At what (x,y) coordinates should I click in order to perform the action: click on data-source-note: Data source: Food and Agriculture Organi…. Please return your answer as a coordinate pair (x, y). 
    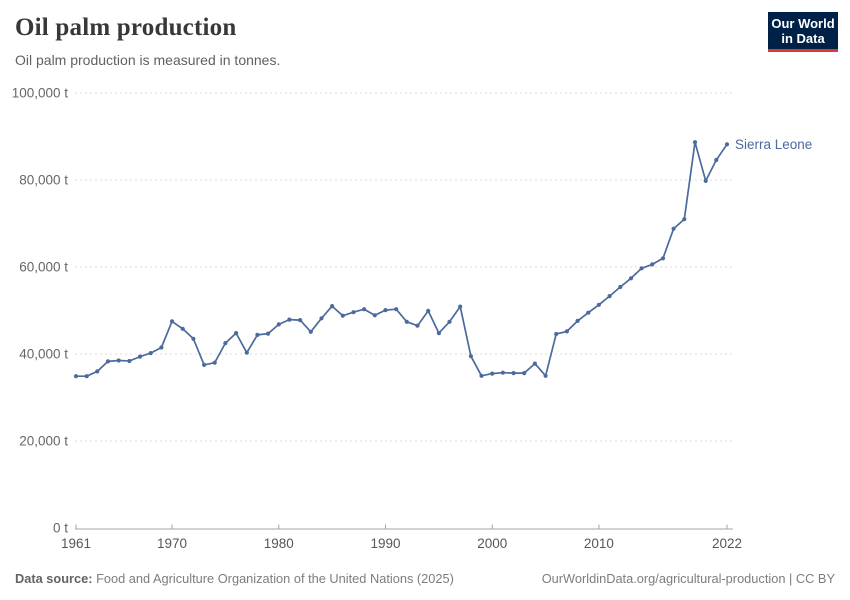
    Looking at the image, I should click on (234, 578).